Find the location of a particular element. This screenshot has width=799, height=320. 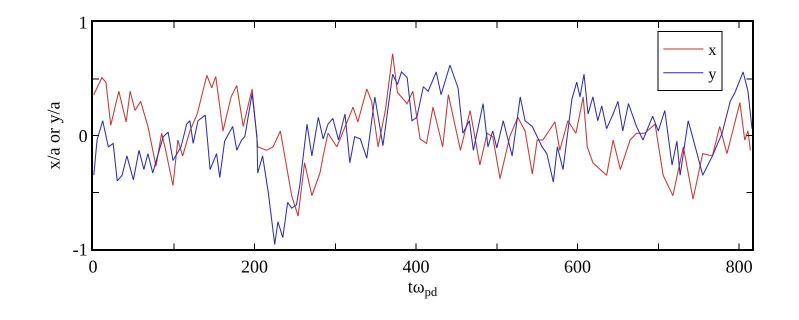

legend-label: y is located at coordinates (712, 75).